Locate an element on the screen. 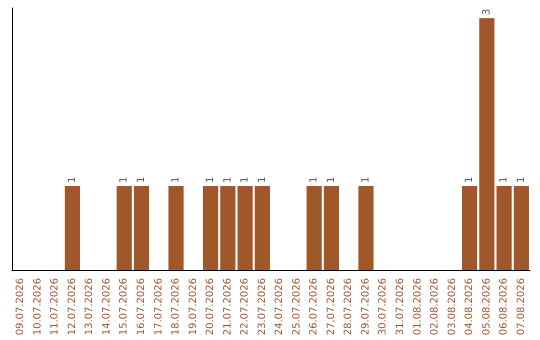 This screenshot has height=340, width=540. x-tick-label: 13.07.2026 is located at coordinates (90, 307).